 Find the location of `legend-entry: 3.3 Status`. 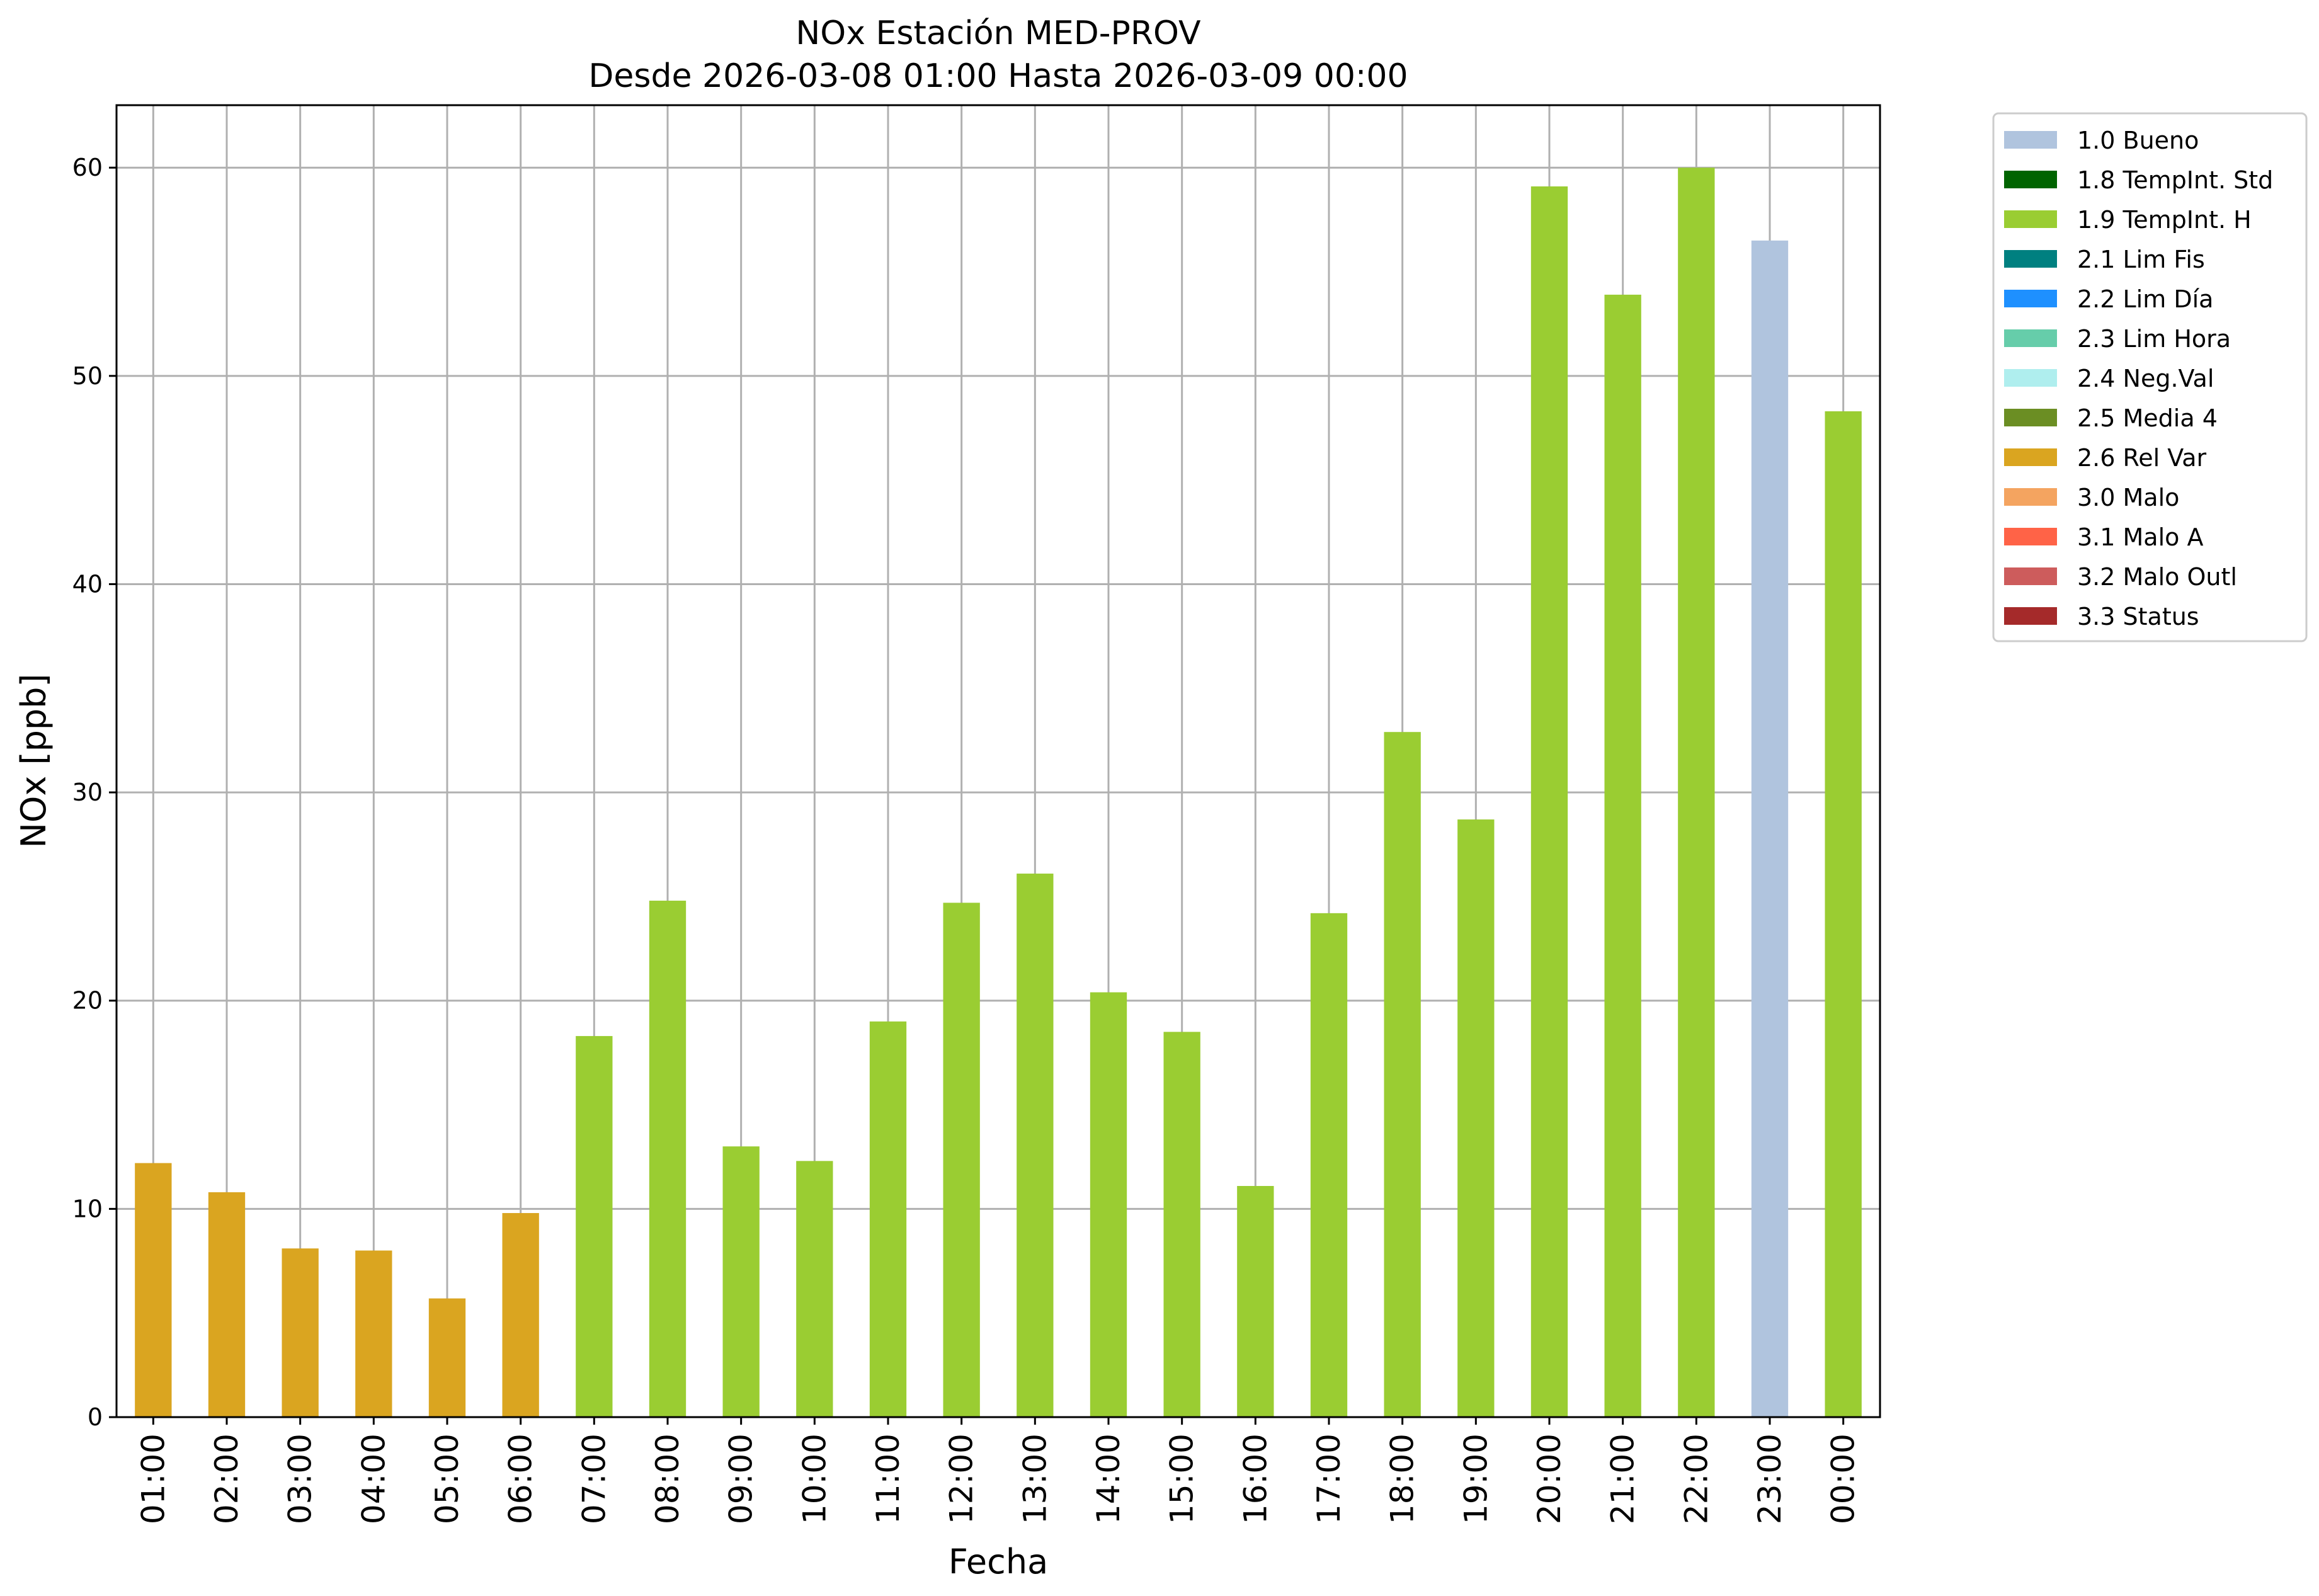

legend-entry: 3.3 Status is located at coordinates (2138, 616).